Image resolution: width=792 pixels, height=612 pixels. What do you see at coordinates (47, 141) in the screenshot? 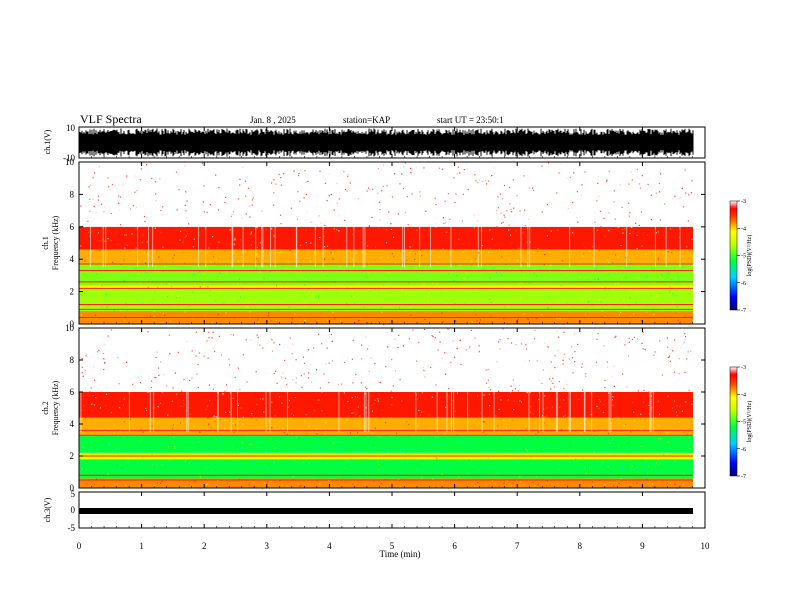
I see `ch1-waveform-ylabel: ch.1(V)` at bounding box center [47, 141].